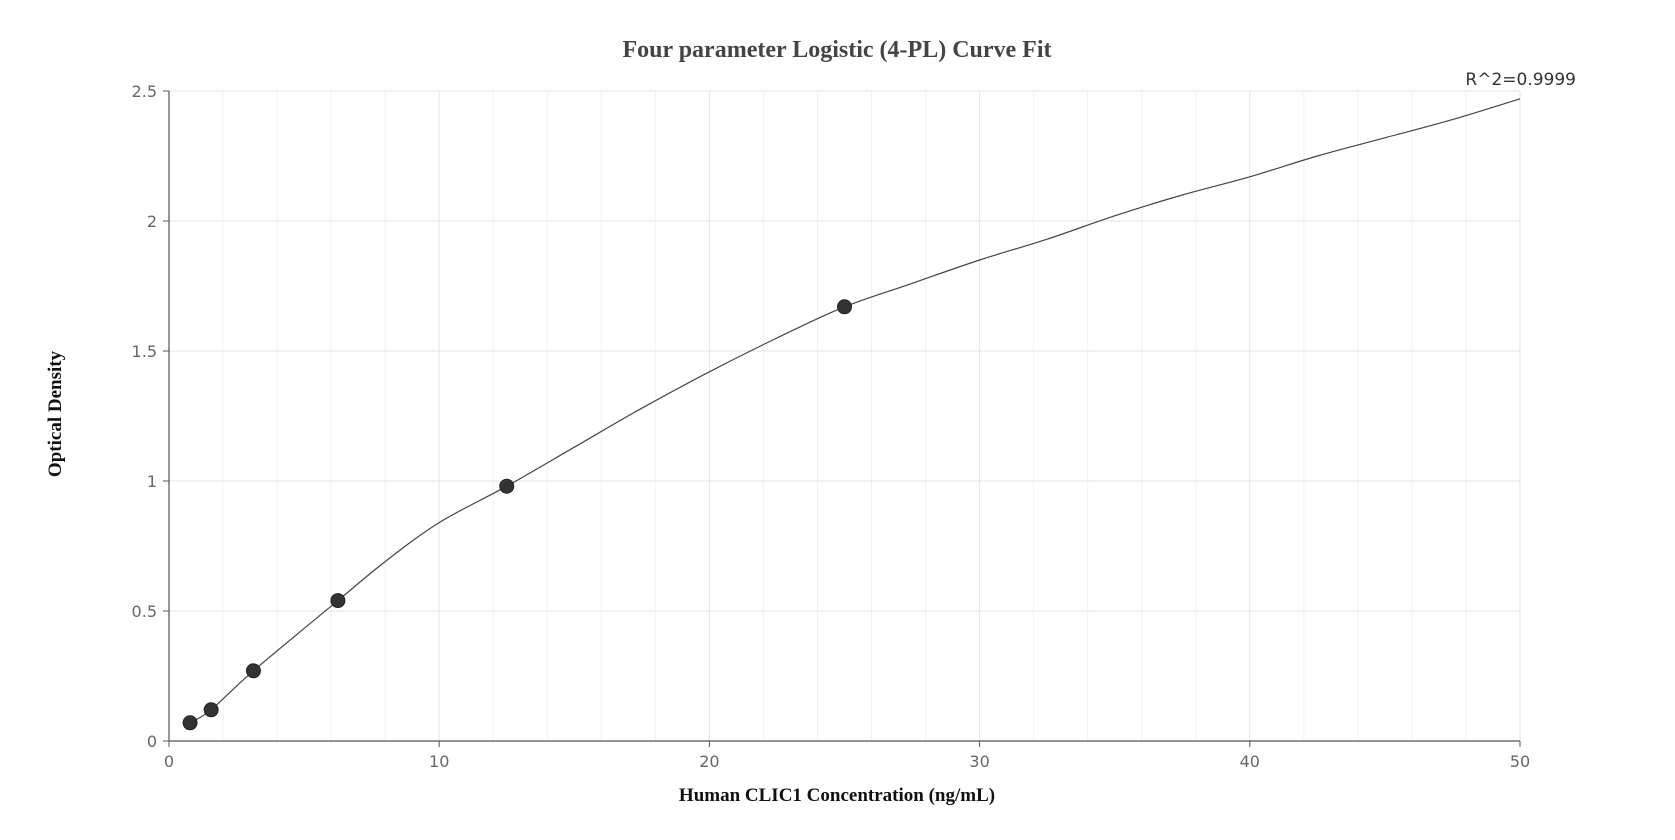 The height and width of the screenshot is (840, 1675). Describe the element at coordinates (152, 221) in the screenshot. I see `y-tick-label: 2` at that location.